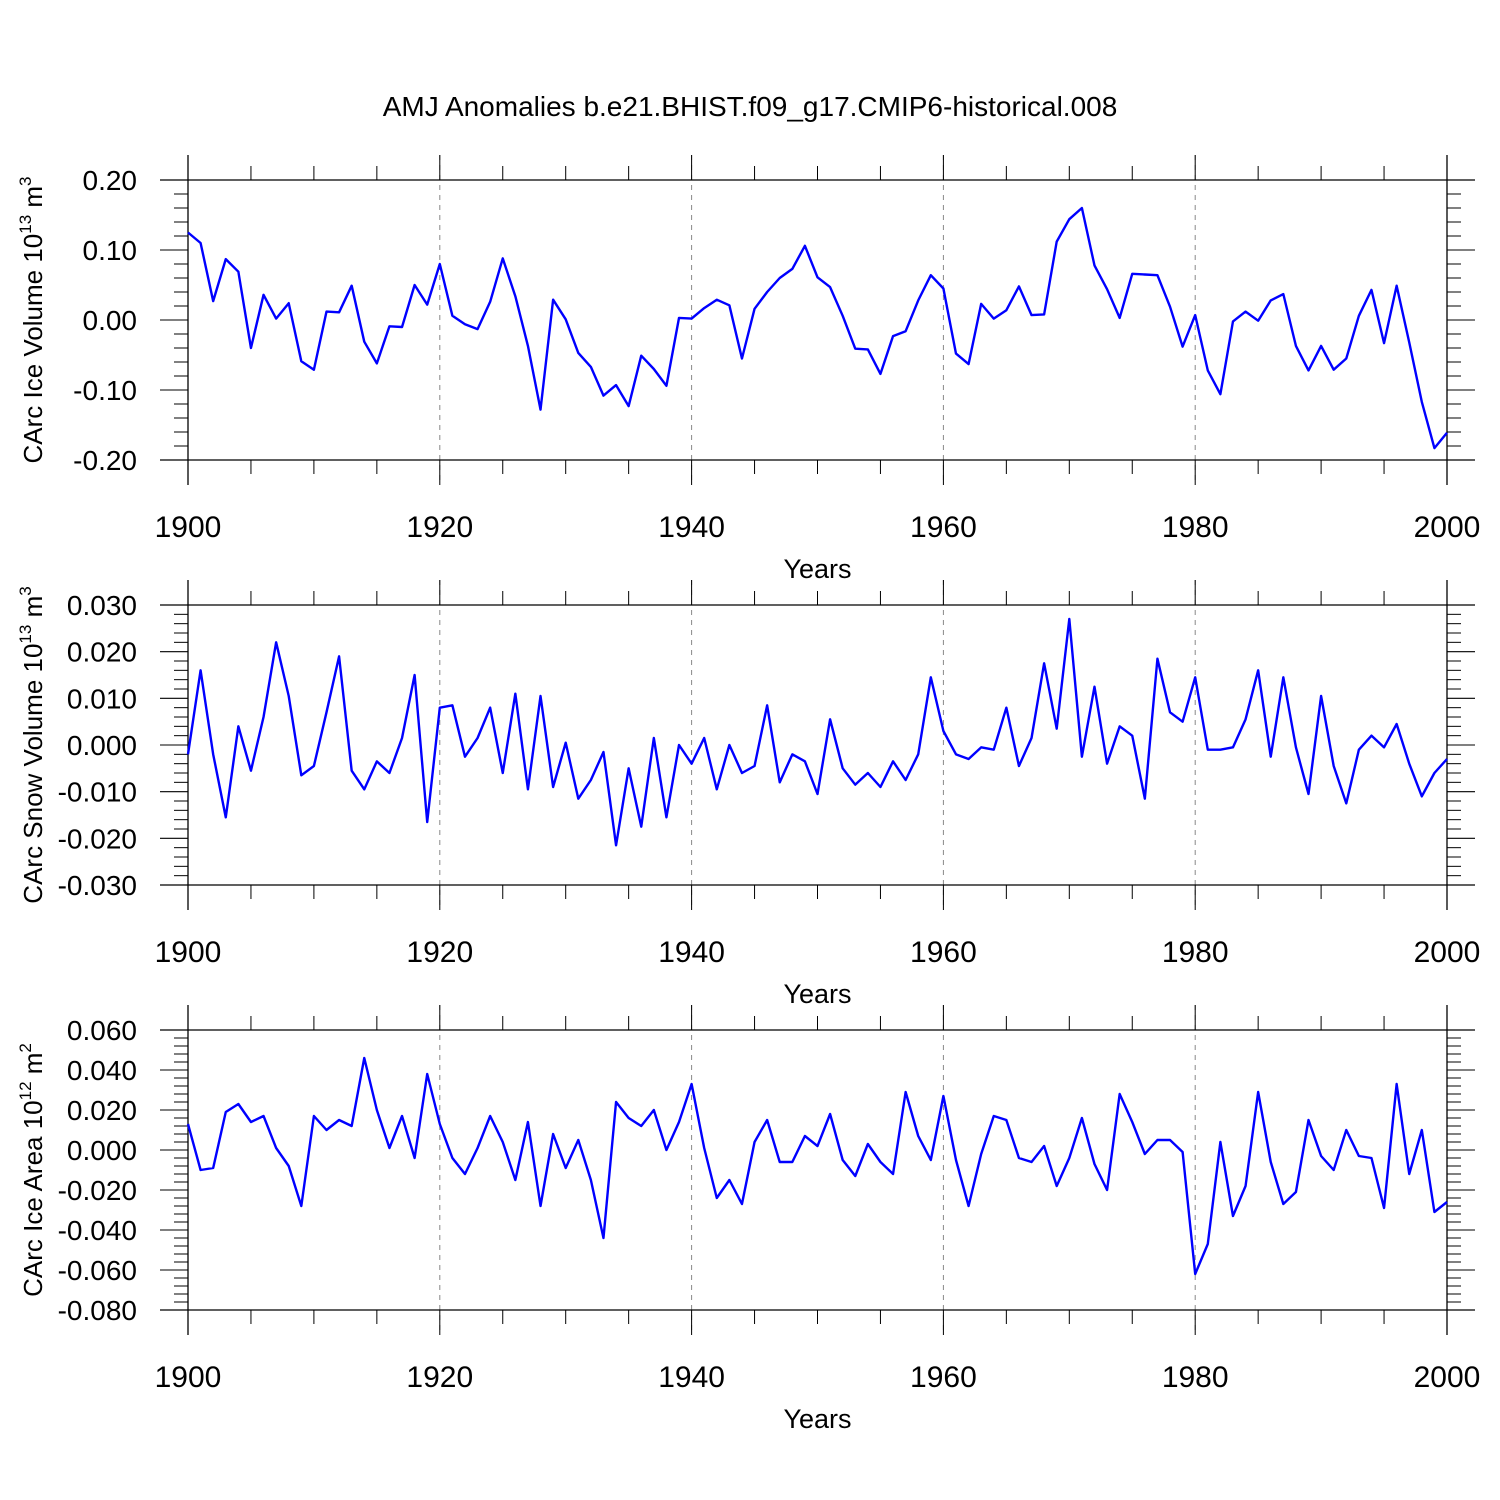 This screenshot has width=1500, height=1500. I want to click on y-tick-label: -0.080, so click(97, 1310).